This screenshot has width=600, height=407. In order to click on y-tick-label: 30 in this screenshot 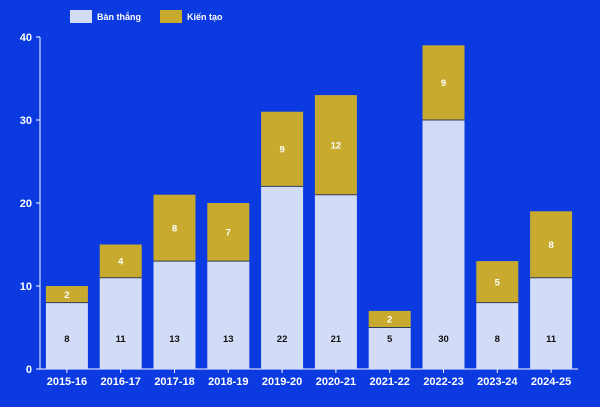, I will do `click(26, 121)`.